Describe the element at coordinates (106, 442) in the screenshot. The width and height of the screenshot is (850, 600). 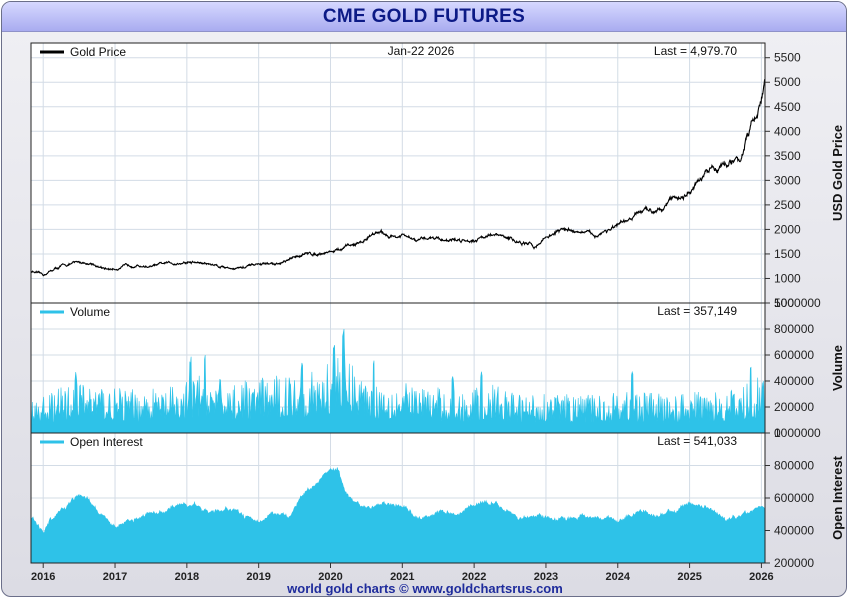
I see `legend-oi: Open Interest` at that location.